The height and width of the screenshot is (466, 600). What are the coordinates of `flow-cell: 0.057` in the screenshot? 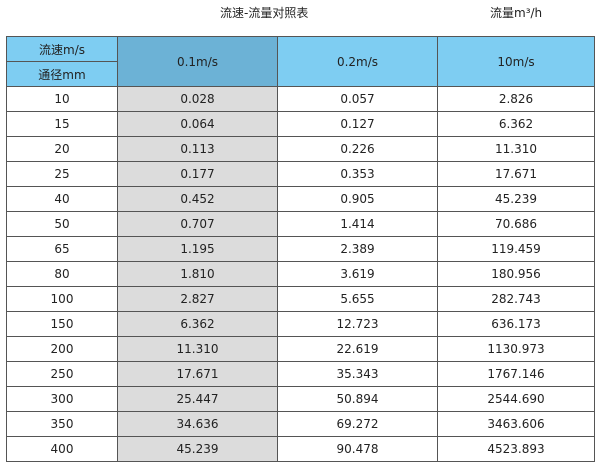 It's located at (357, 99).